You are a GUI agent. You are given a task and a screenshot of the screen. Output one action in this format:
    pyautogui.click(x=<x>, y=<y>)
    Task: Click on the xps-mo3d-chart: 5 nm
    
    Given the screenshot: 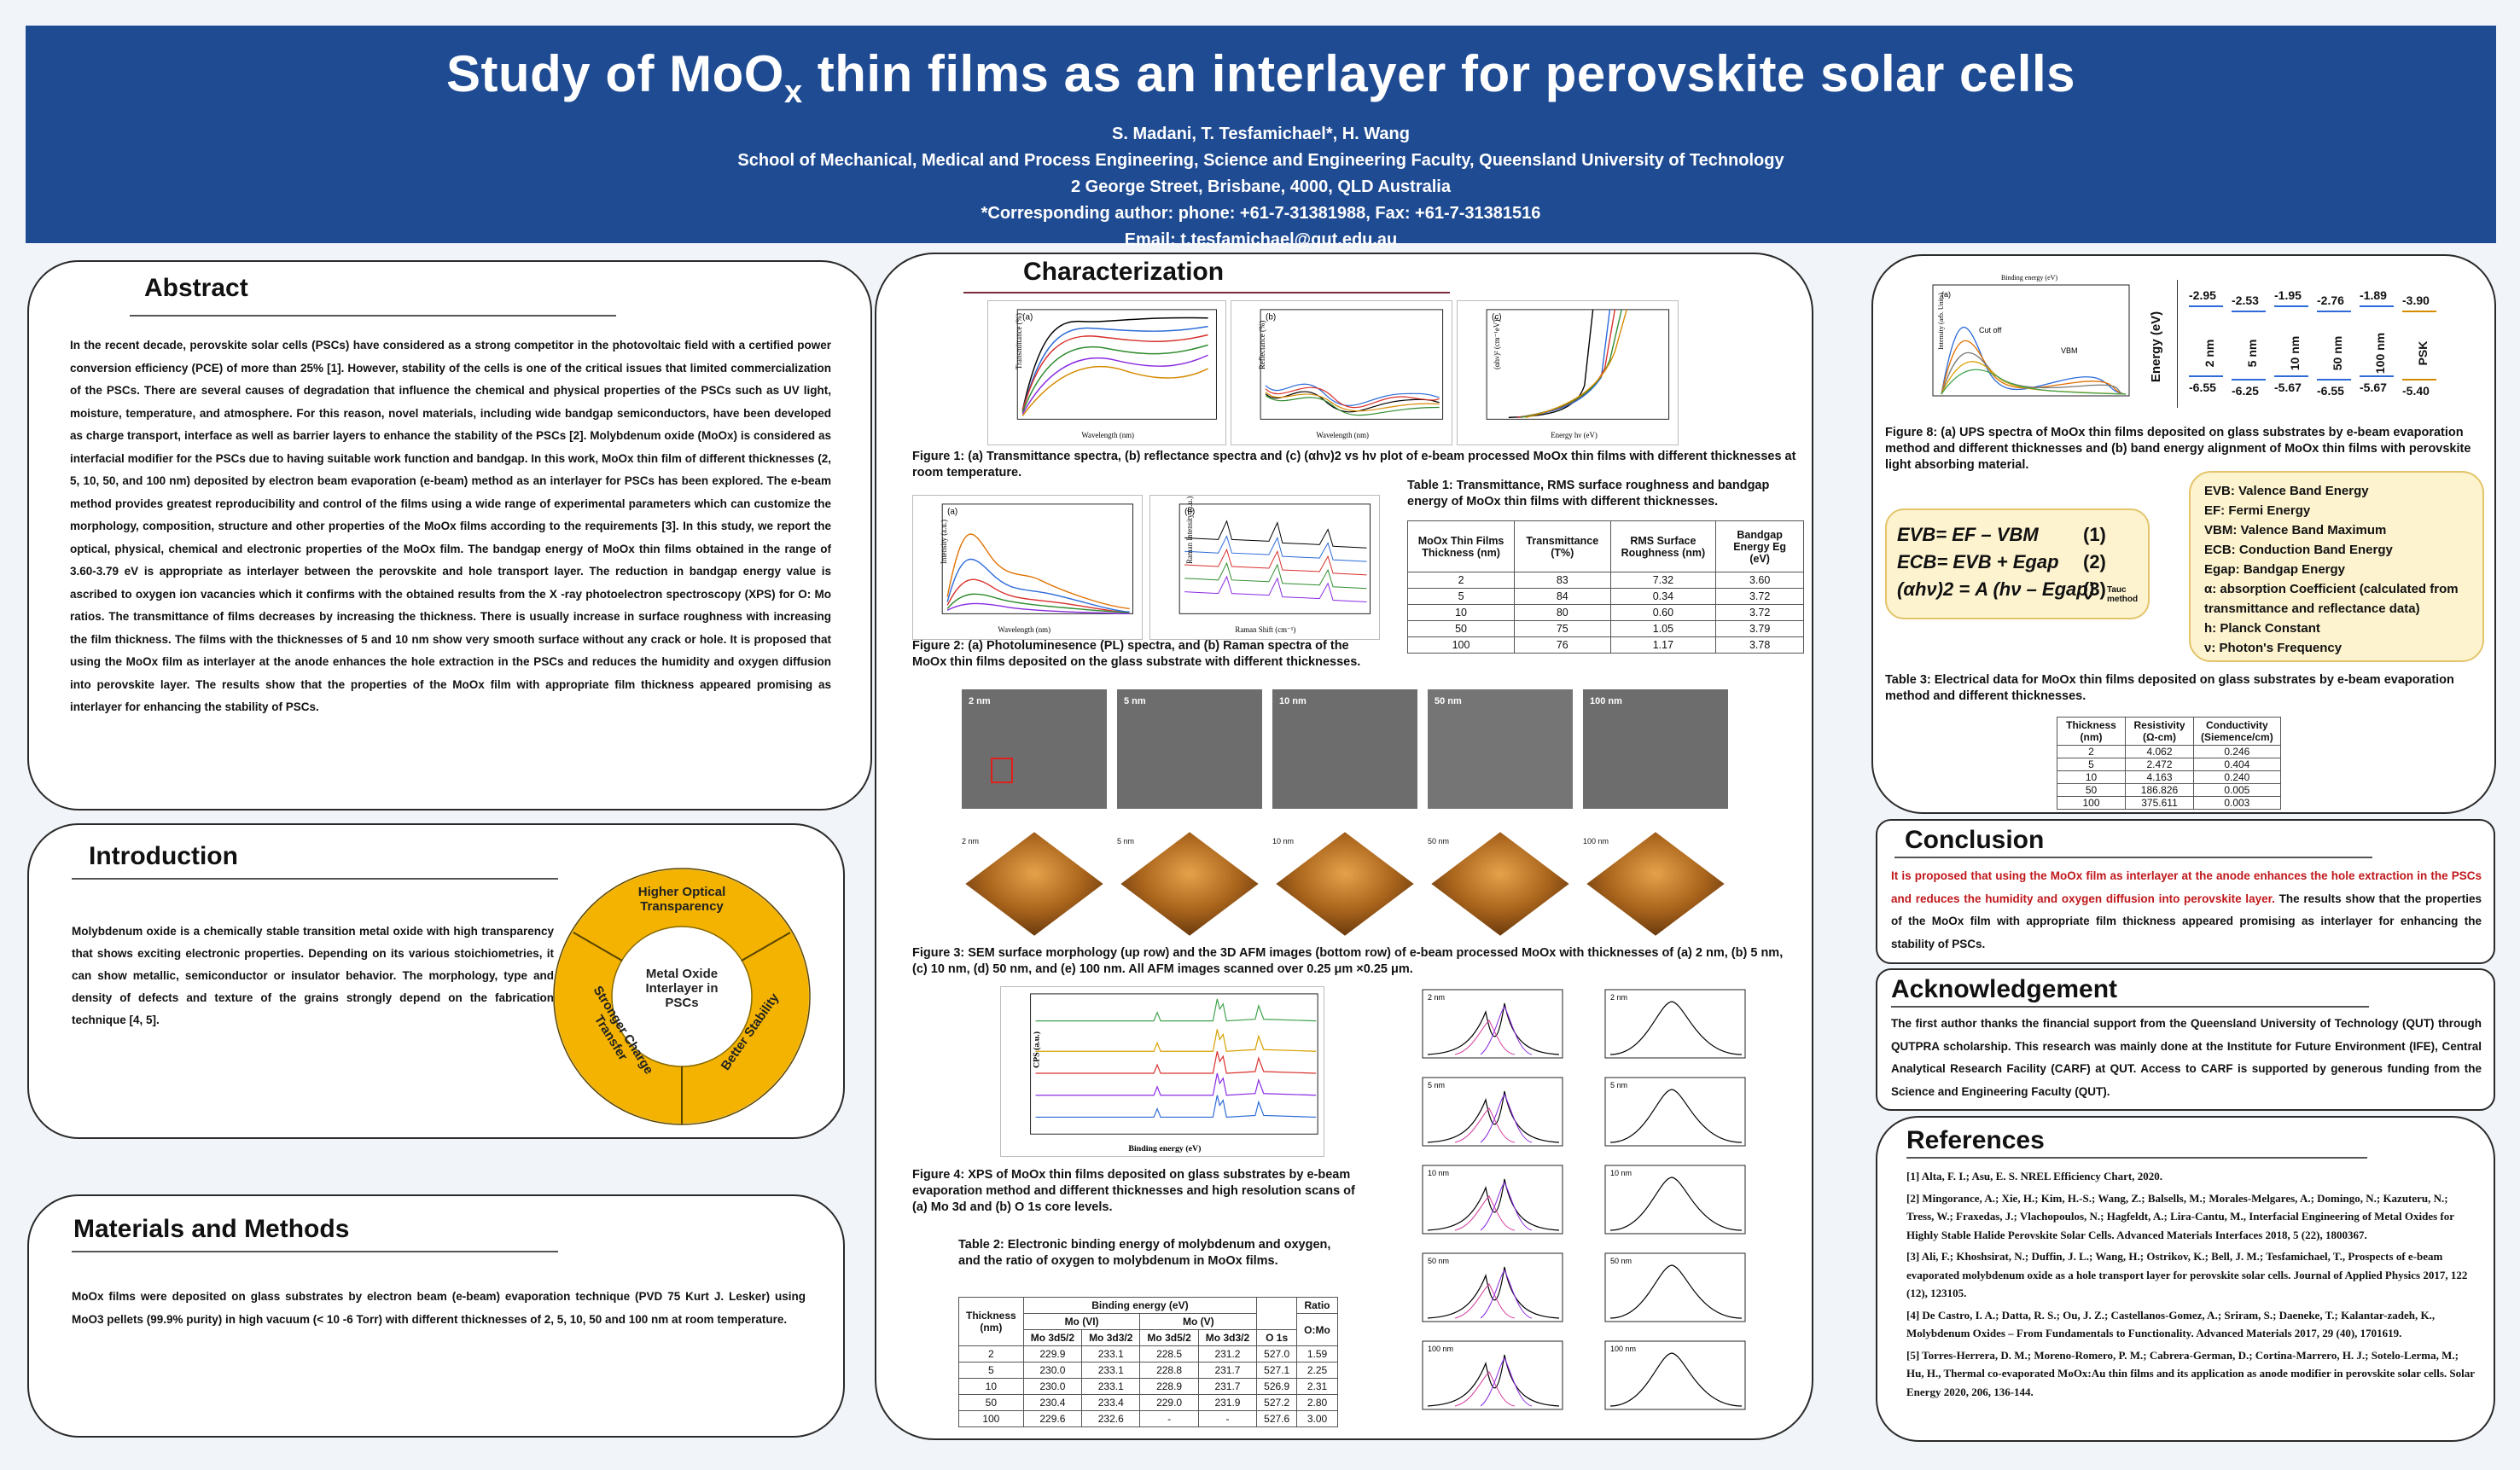 What is the action you would take?
    pyautogui.click(x=1485, y=1116)
    